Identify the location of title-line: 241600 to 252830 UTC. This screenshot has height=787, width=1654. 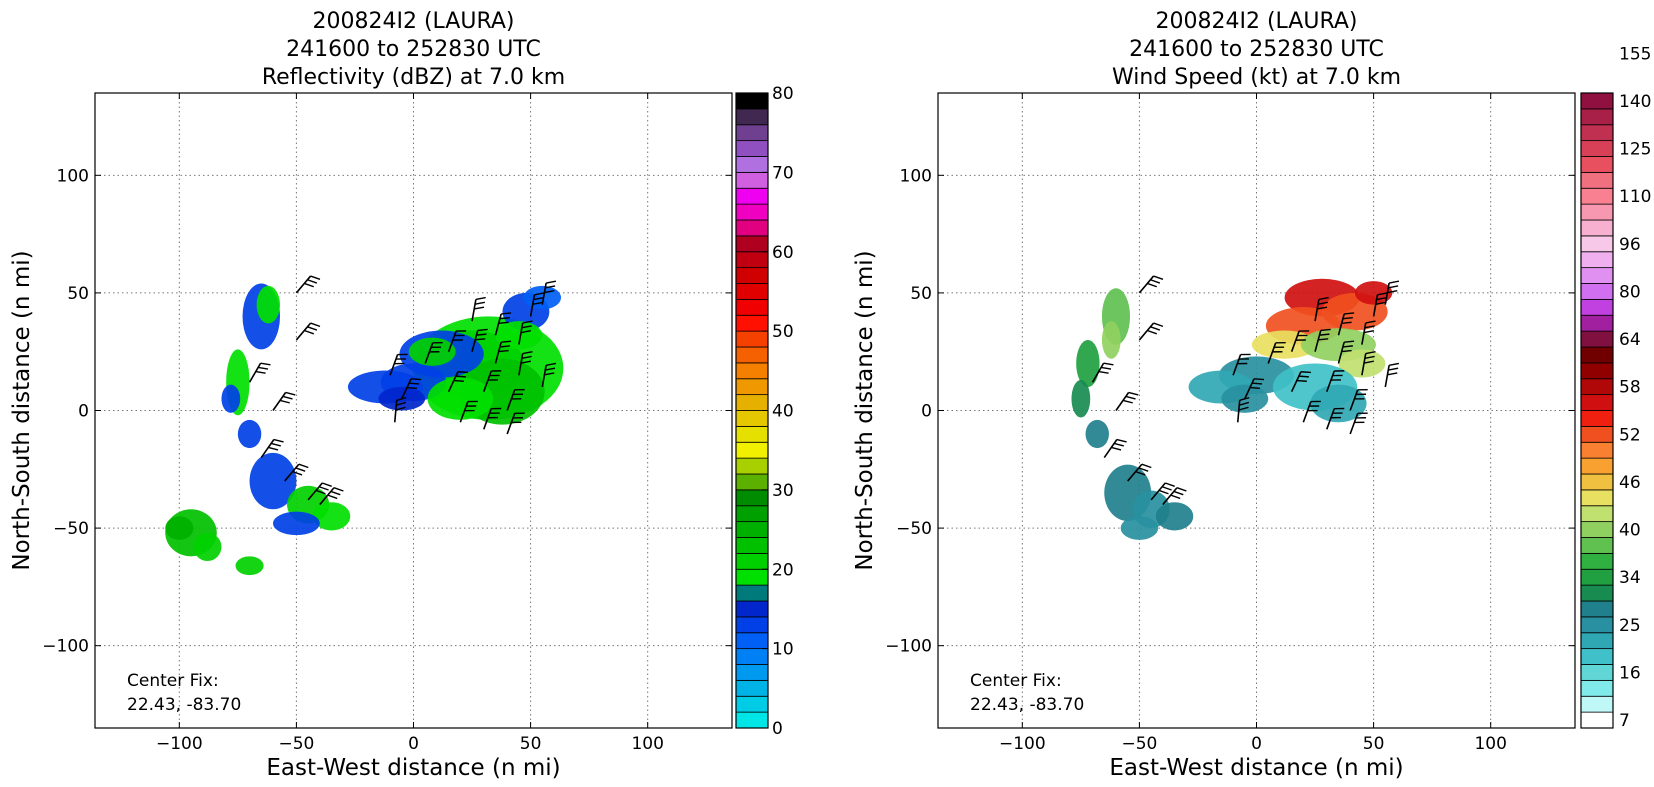
(413, 49).